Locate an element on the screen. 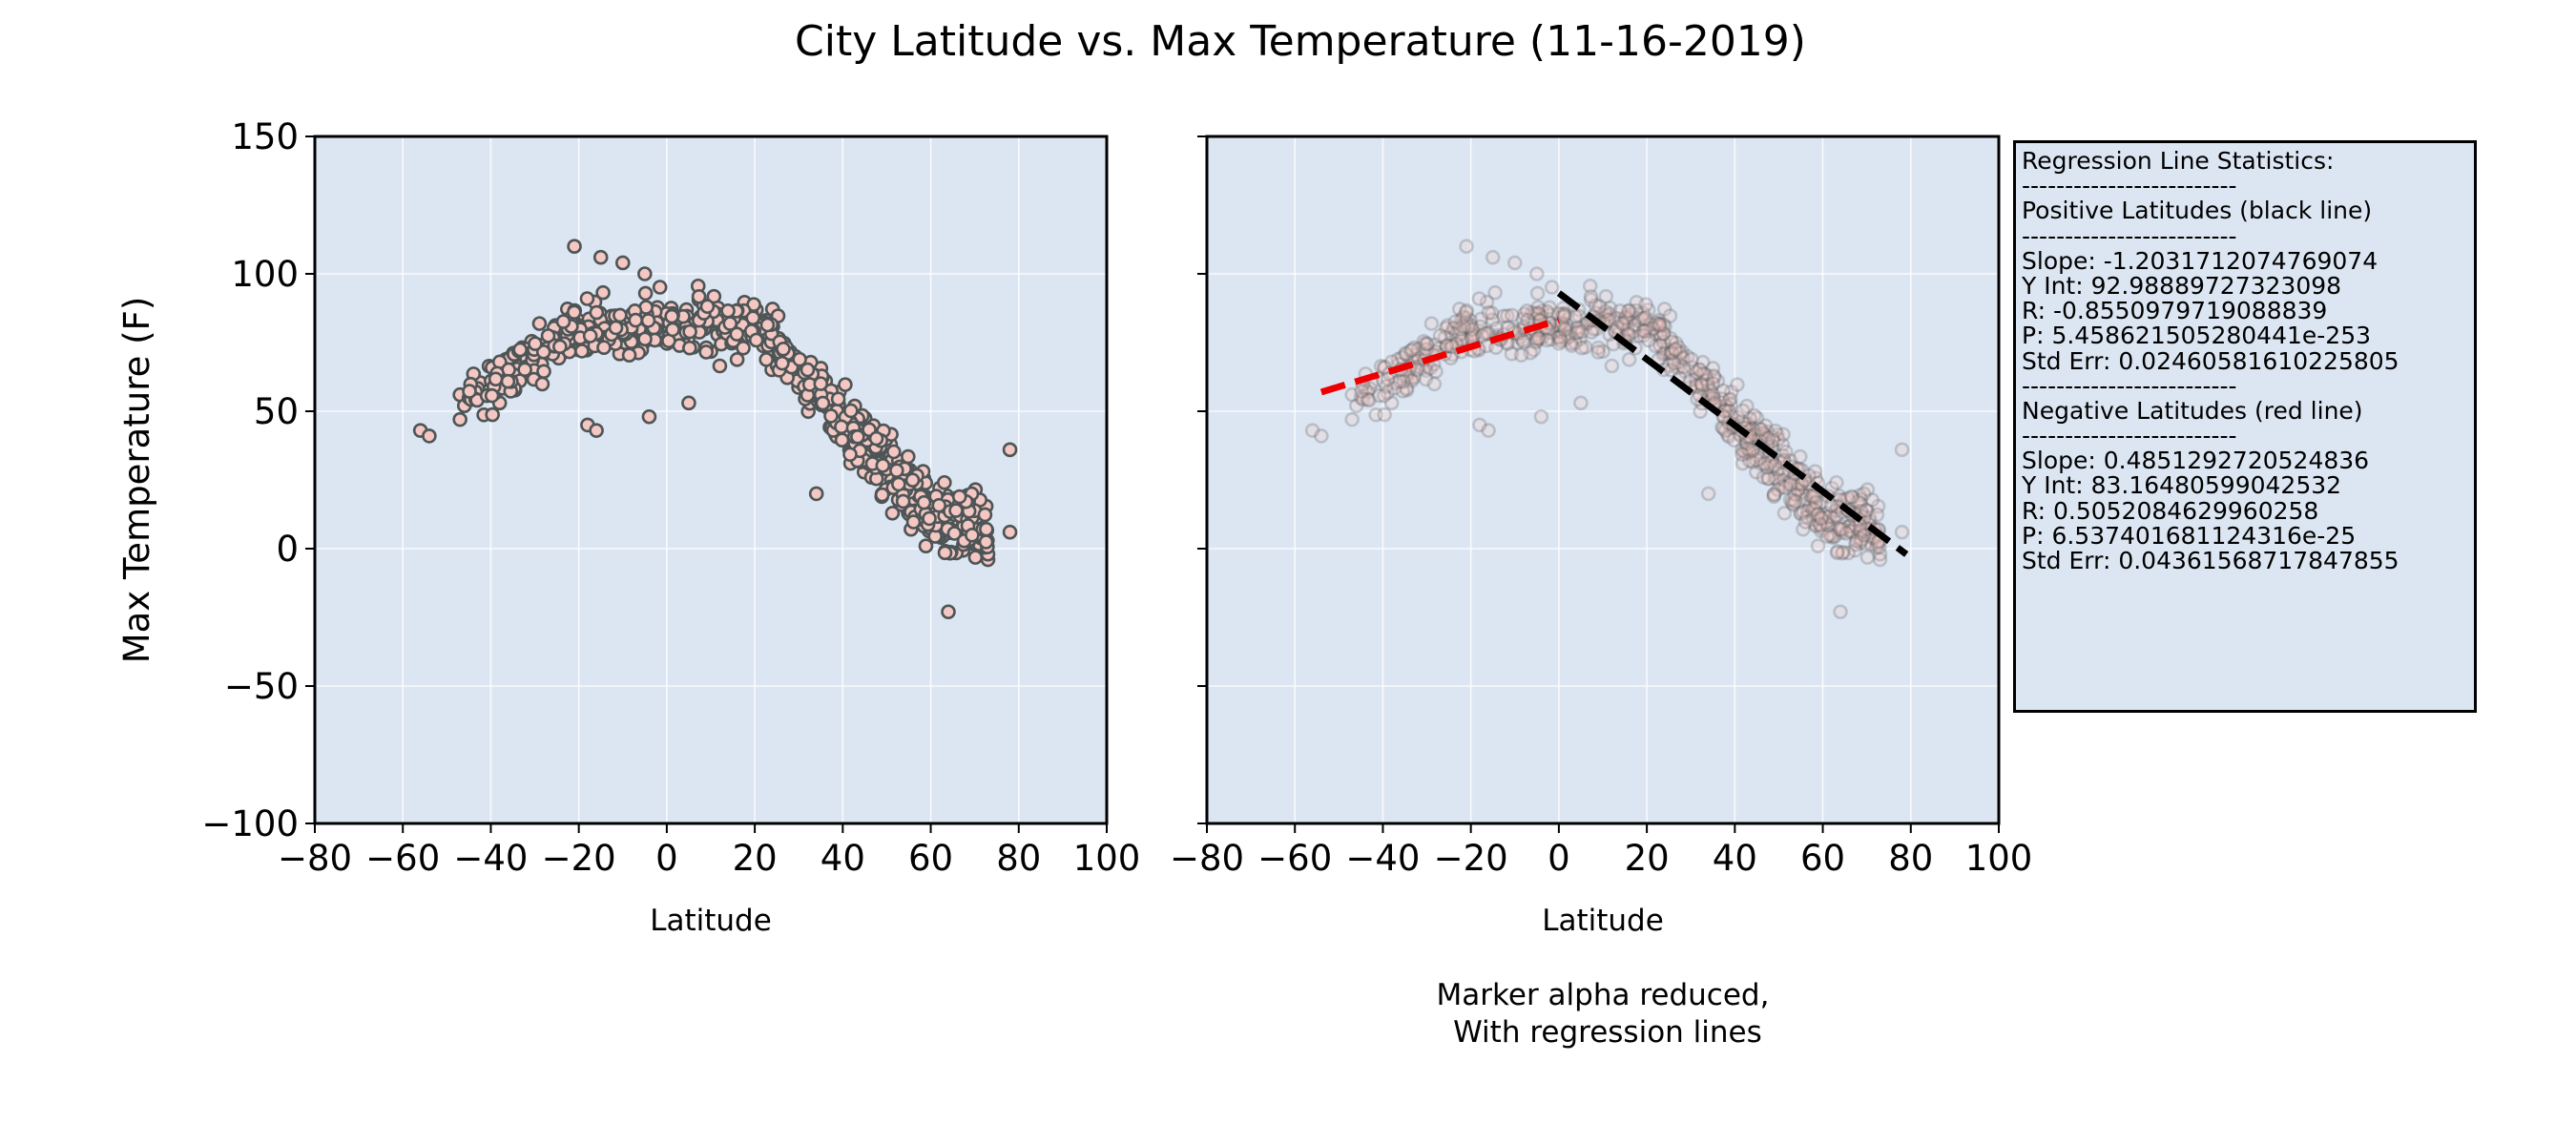 The height and width of the screenshot is (1145, 2576). right-caption-line-1: Marker alpha reduced, is located at coordinates (1603, 995).